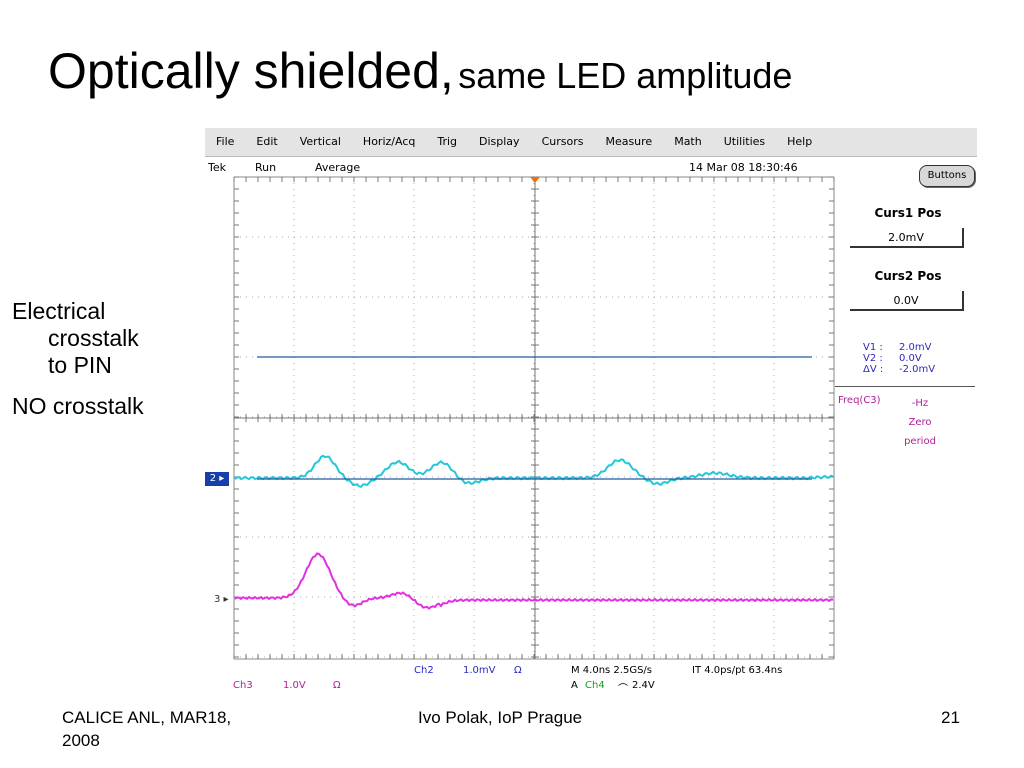  What do you see at coordinates (917, 369) in the screenshot?
I see `dv-value: -2.0mV` at bounding box center [917, 369].